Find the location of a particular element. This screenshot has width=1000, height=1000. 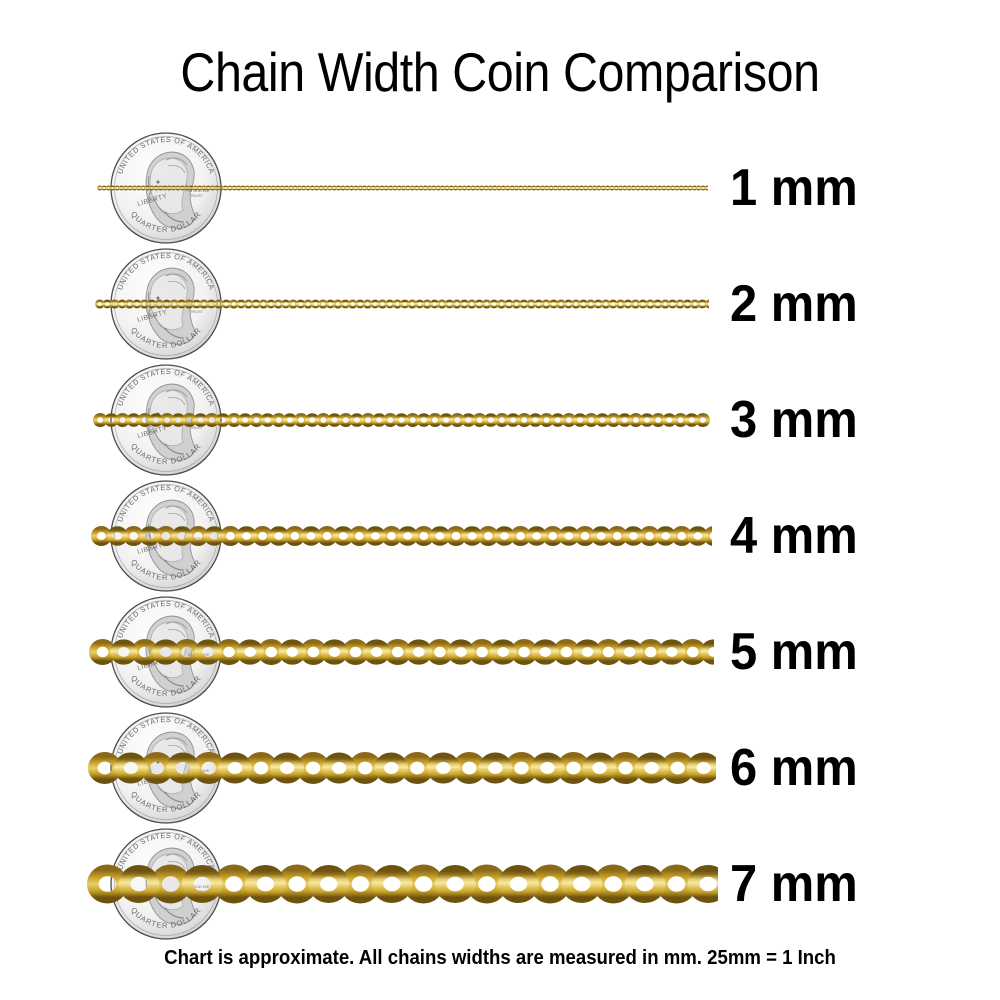

chain-width-label: 4 mm is located at coordinates (794, 536).